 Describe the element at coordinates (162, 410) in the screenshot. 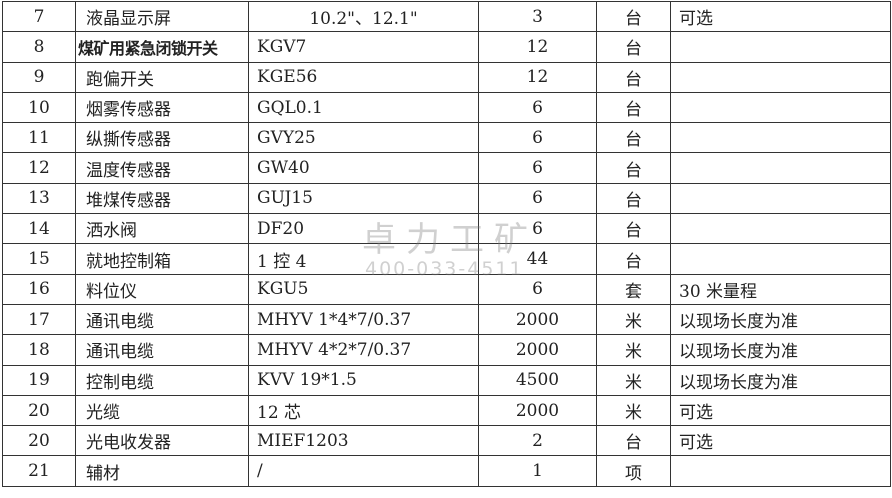

I see `cell-name: 光缆` at that location.